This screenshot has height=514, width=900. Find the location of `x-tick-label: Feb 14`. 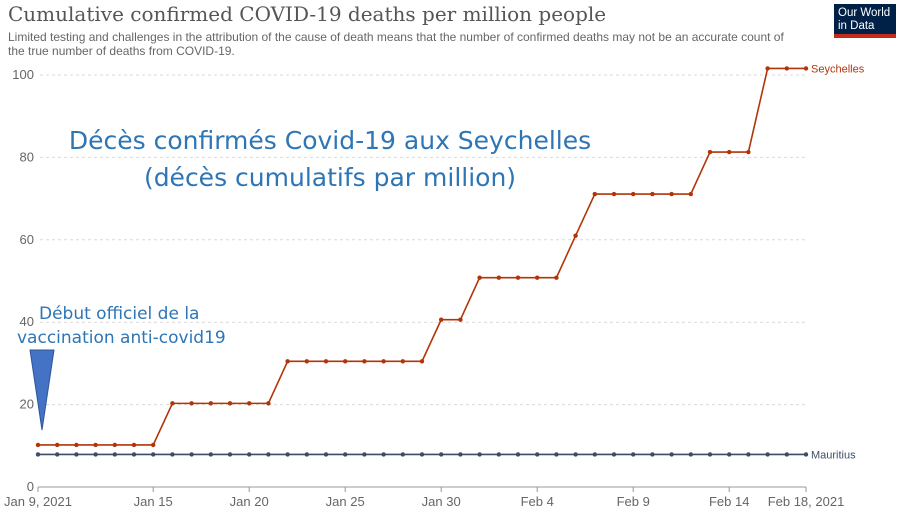

x-tick-label: Feb 14 is located at coordinates (729, 501).